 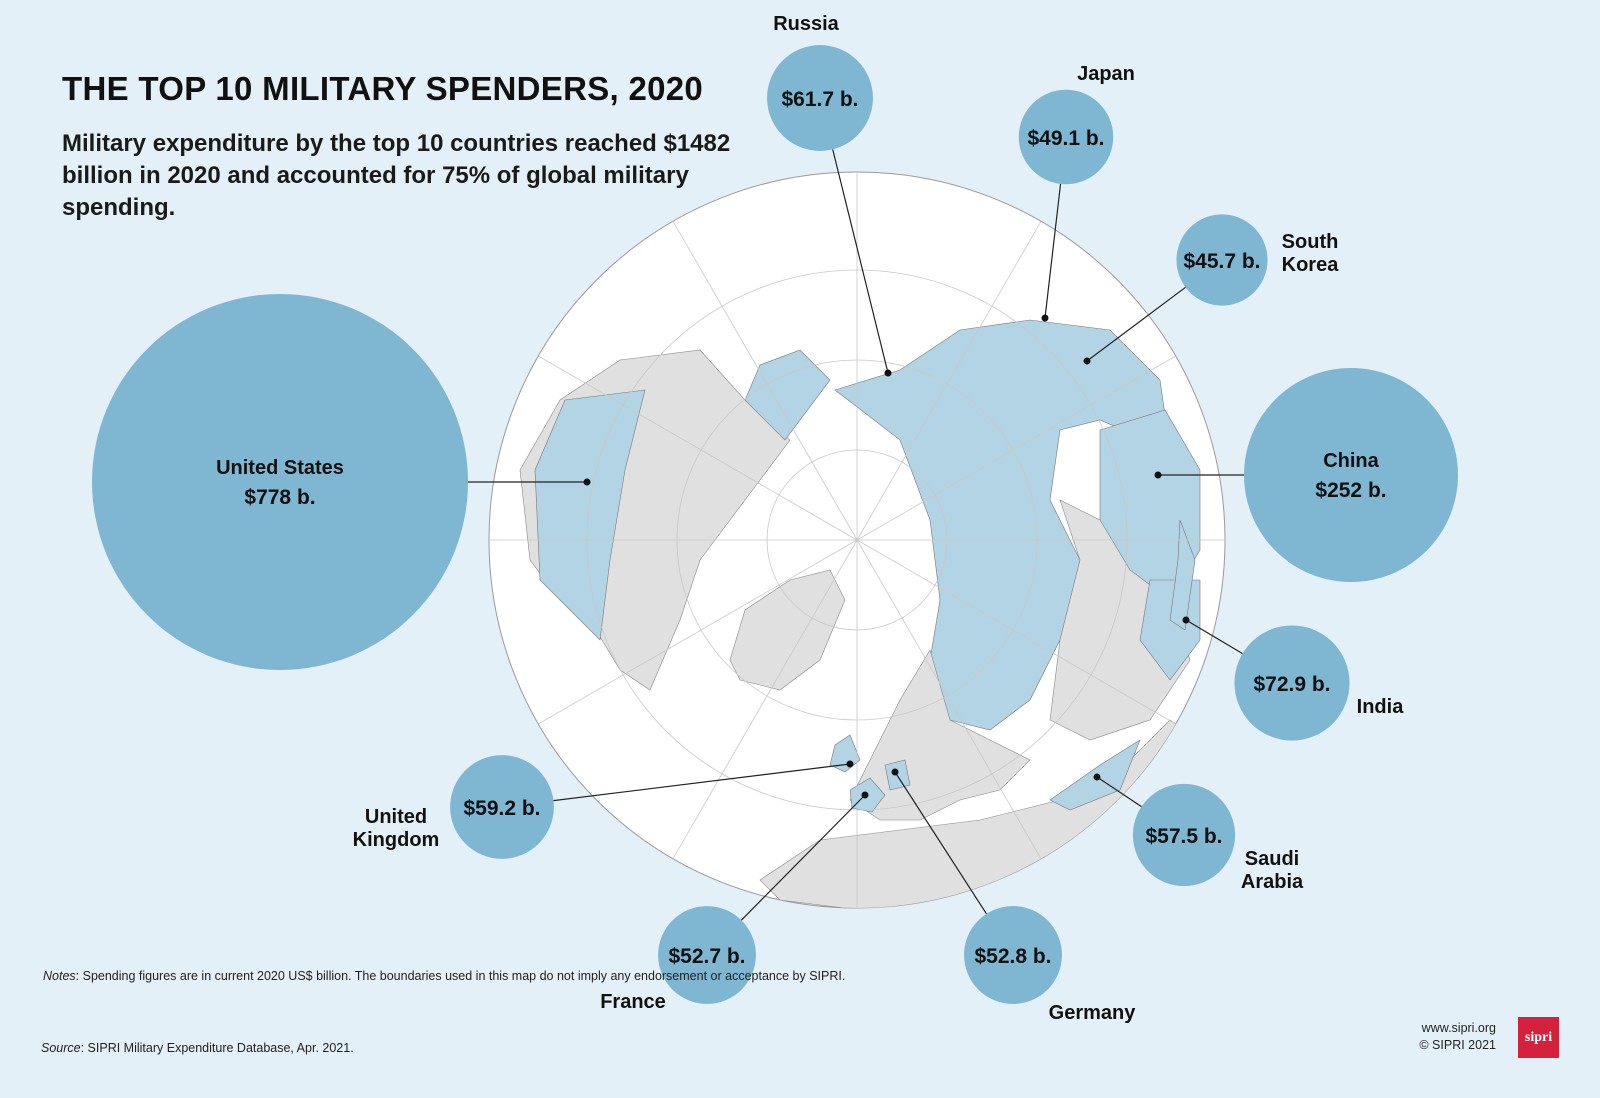 What do you see at coordinates (61, 1048) in the screenshot?
I see `source-label: Source` at bounding box center [61, 1048].